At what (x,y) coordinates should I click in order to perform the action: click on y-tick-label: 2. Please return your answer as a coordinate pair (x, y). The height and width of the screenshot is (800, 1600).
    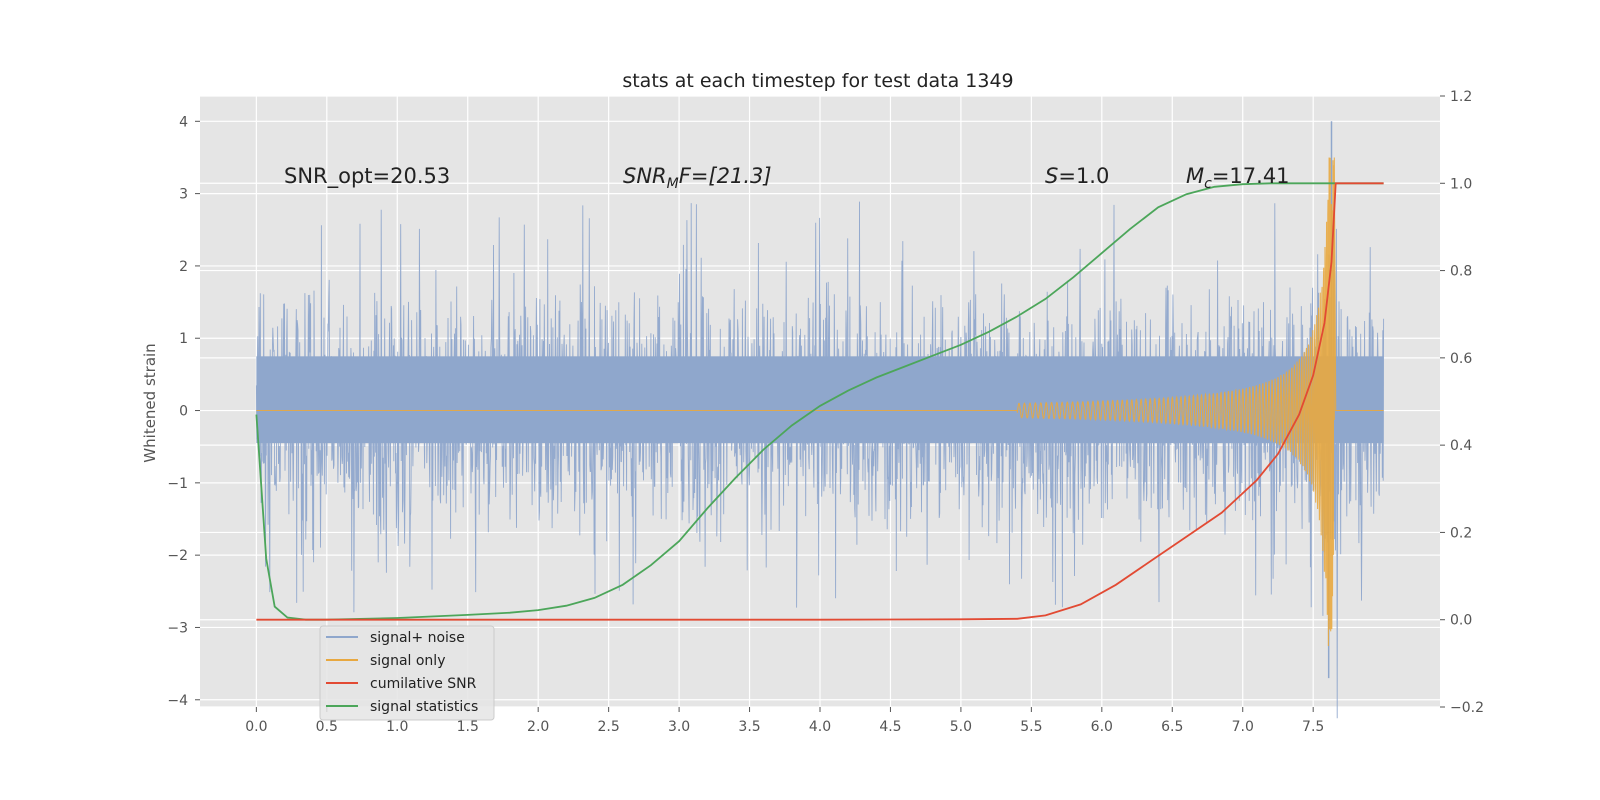
    Looking at the image, I should click on (183, 267).